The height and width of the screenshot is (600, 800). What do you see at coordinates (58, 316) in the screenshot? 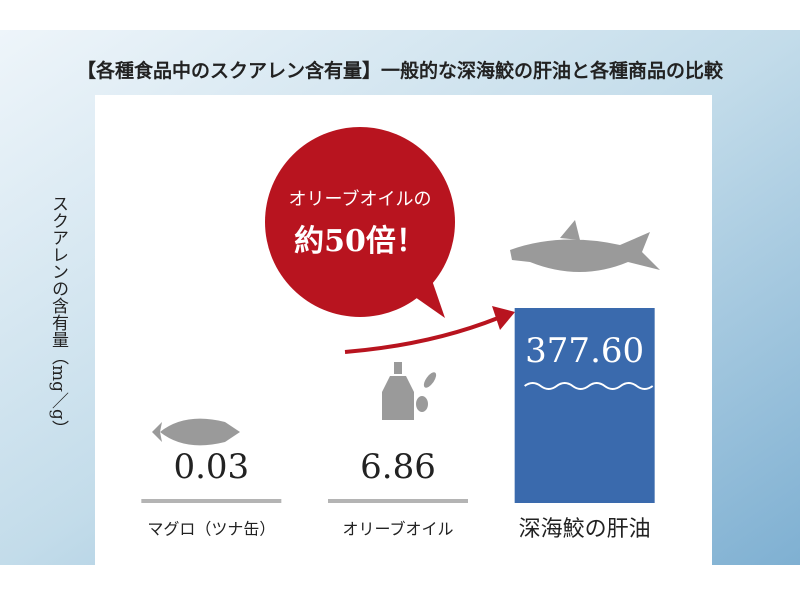
I see `y-axis-label: スクアレンの含有量（mg／g）` at bounding box center [58, 316].